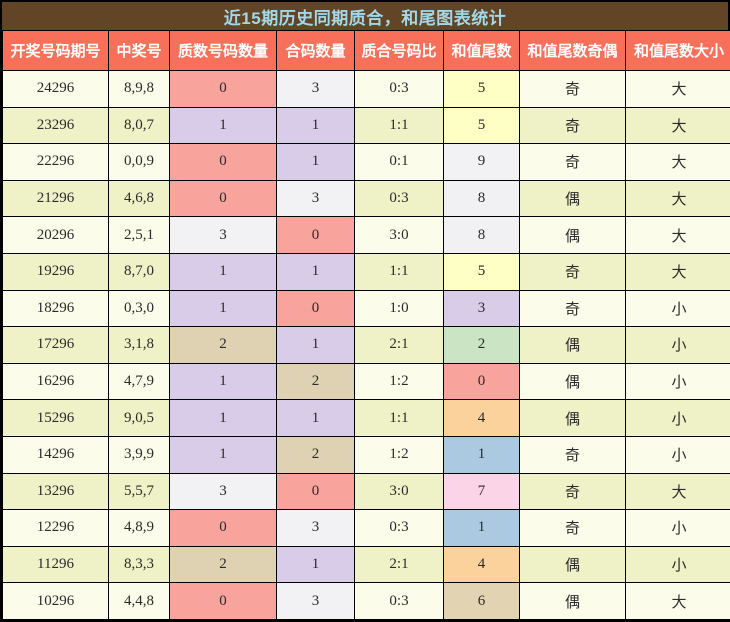 The height and width of the screenshot is (622, 730). I want to click on winning-numbers-cell: 8,7,0, so click(139, 271).